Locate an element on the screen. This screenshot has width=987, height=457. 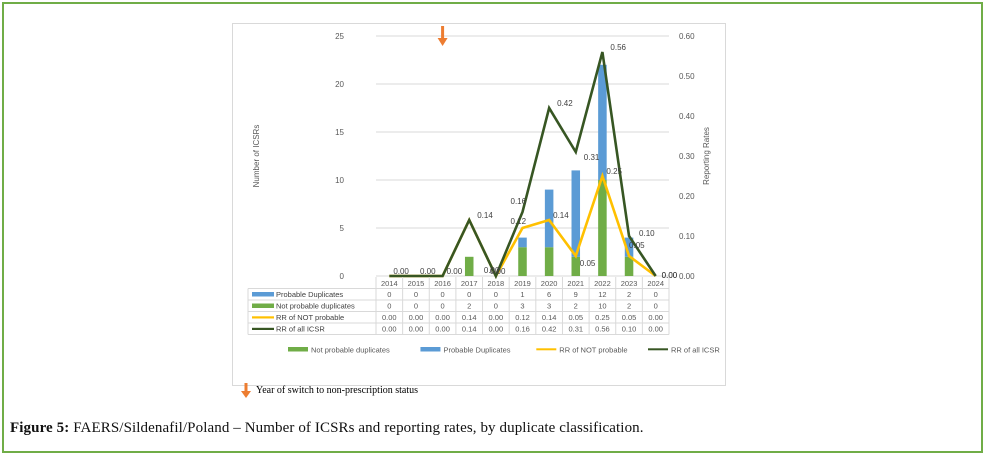
table-cell: 1 is located at coordinates (522, 294).